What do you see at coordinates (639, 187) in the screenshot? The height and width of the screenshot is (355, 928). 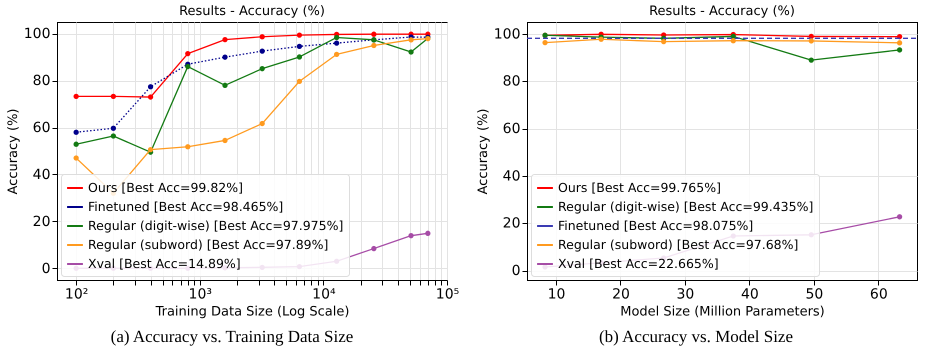 I see `legend-label: Ours [Best Acc=99.765%]` at bounding box center [639, 187].